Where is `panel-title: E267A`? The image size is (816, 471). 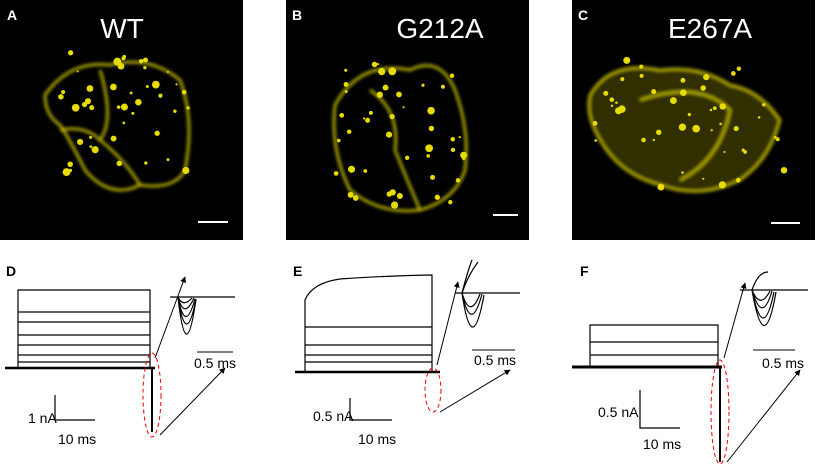 panel-title: E267A is located at coordinates (710, 28).